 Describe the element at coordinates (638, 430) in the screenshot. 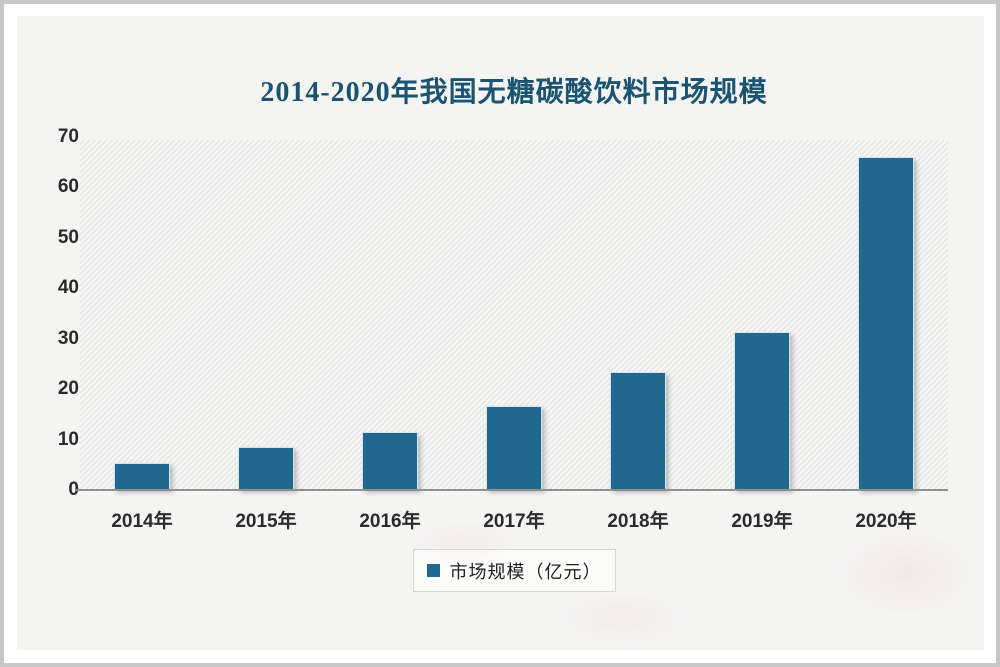

I see `bar-2018年` at that location.